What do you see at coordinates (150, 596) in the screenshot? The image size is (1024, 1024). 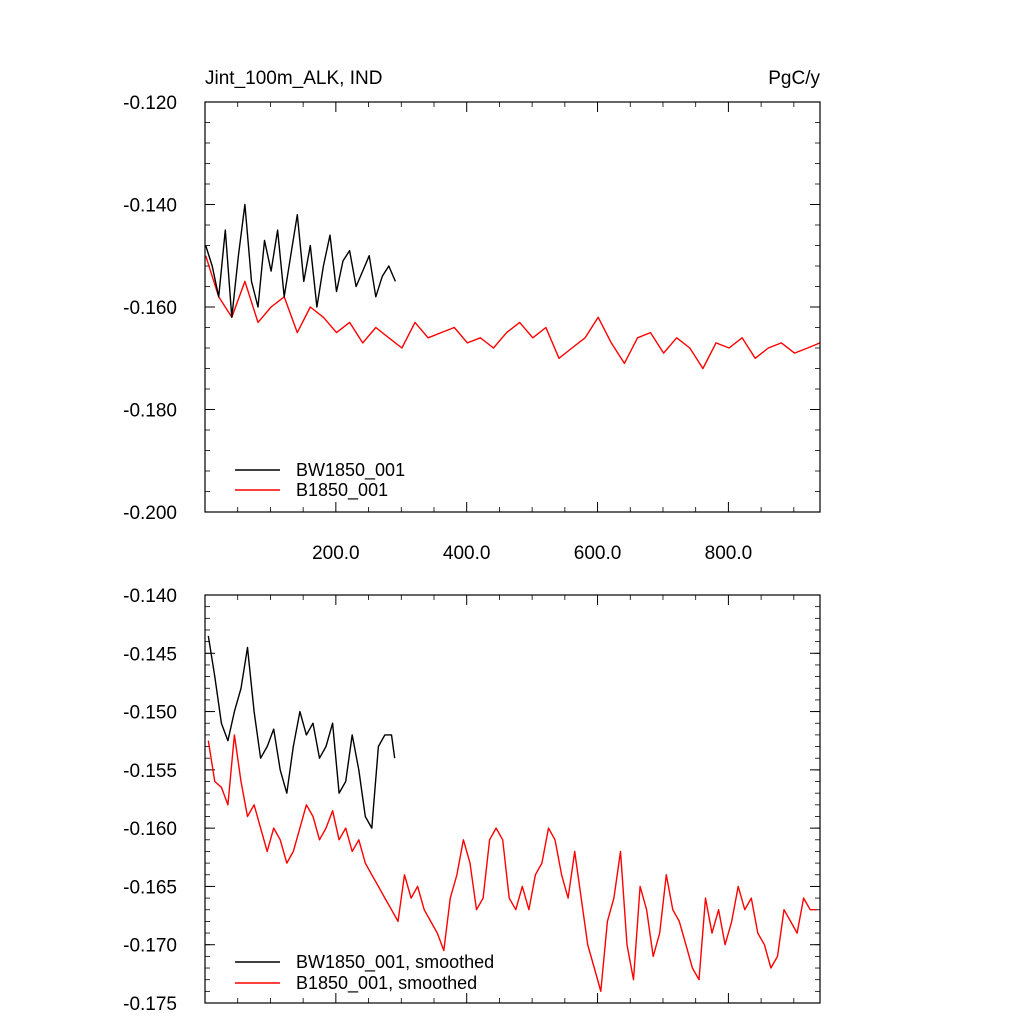 I see `bottom-ytick-label: -0.140` at bounding box center [150, 596].